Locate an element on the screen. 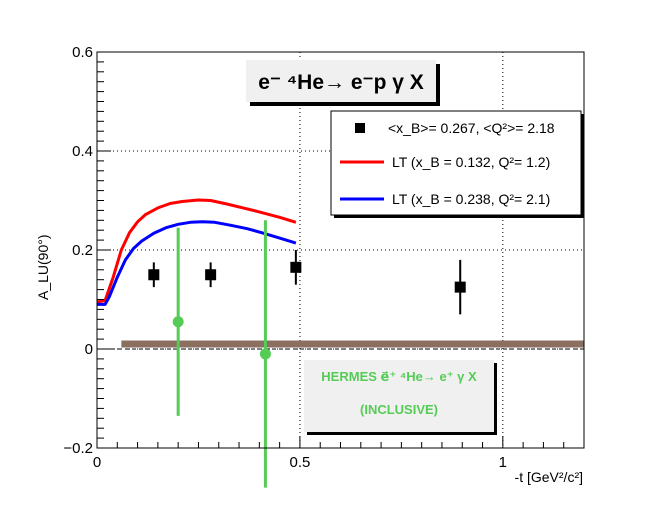 Image resolution: width=648 pixels, height=526 pixels. hermes-line1: HERMES e⃗⁺ ⁴He→ e⁺ γ X is located at coordinates (399, 376).